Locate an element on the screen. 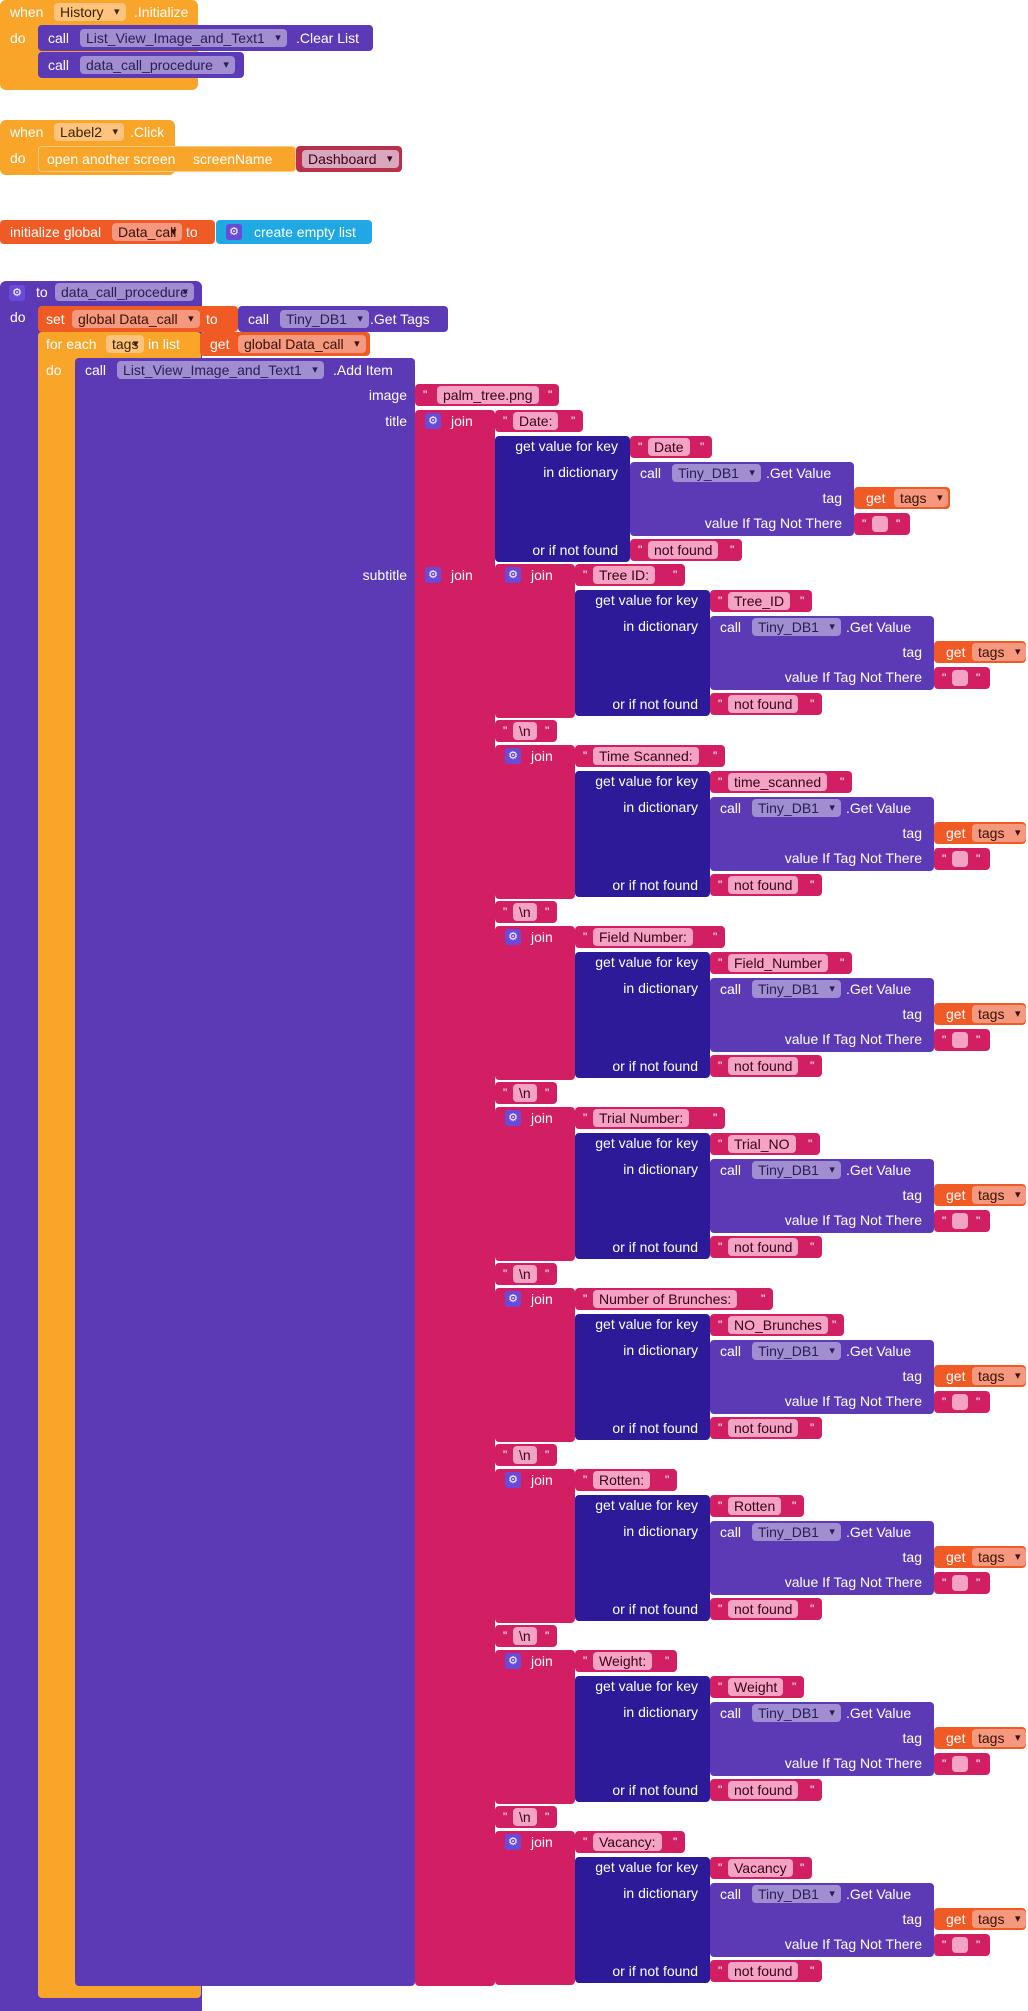  procedure-name-field: data_call_procedure is located at coordinates (124, 292).